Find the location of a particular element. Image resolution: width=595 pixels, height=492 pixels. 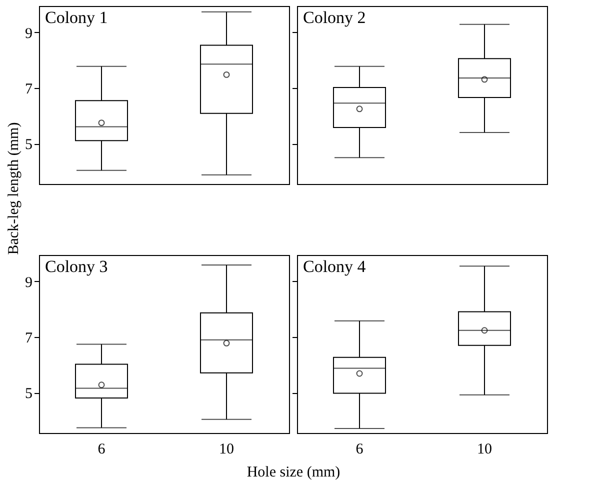

annotation: Colony 3 is located at coordinates (76, 266).